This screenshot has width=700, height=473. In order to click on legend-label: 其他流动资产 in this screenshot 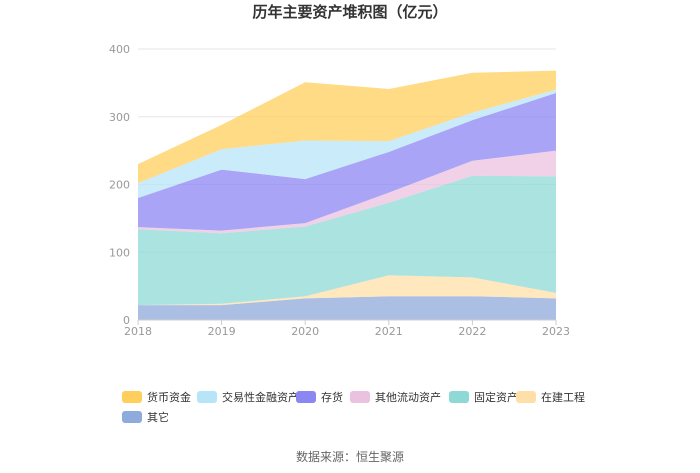, I will do `click(408, 397)`.